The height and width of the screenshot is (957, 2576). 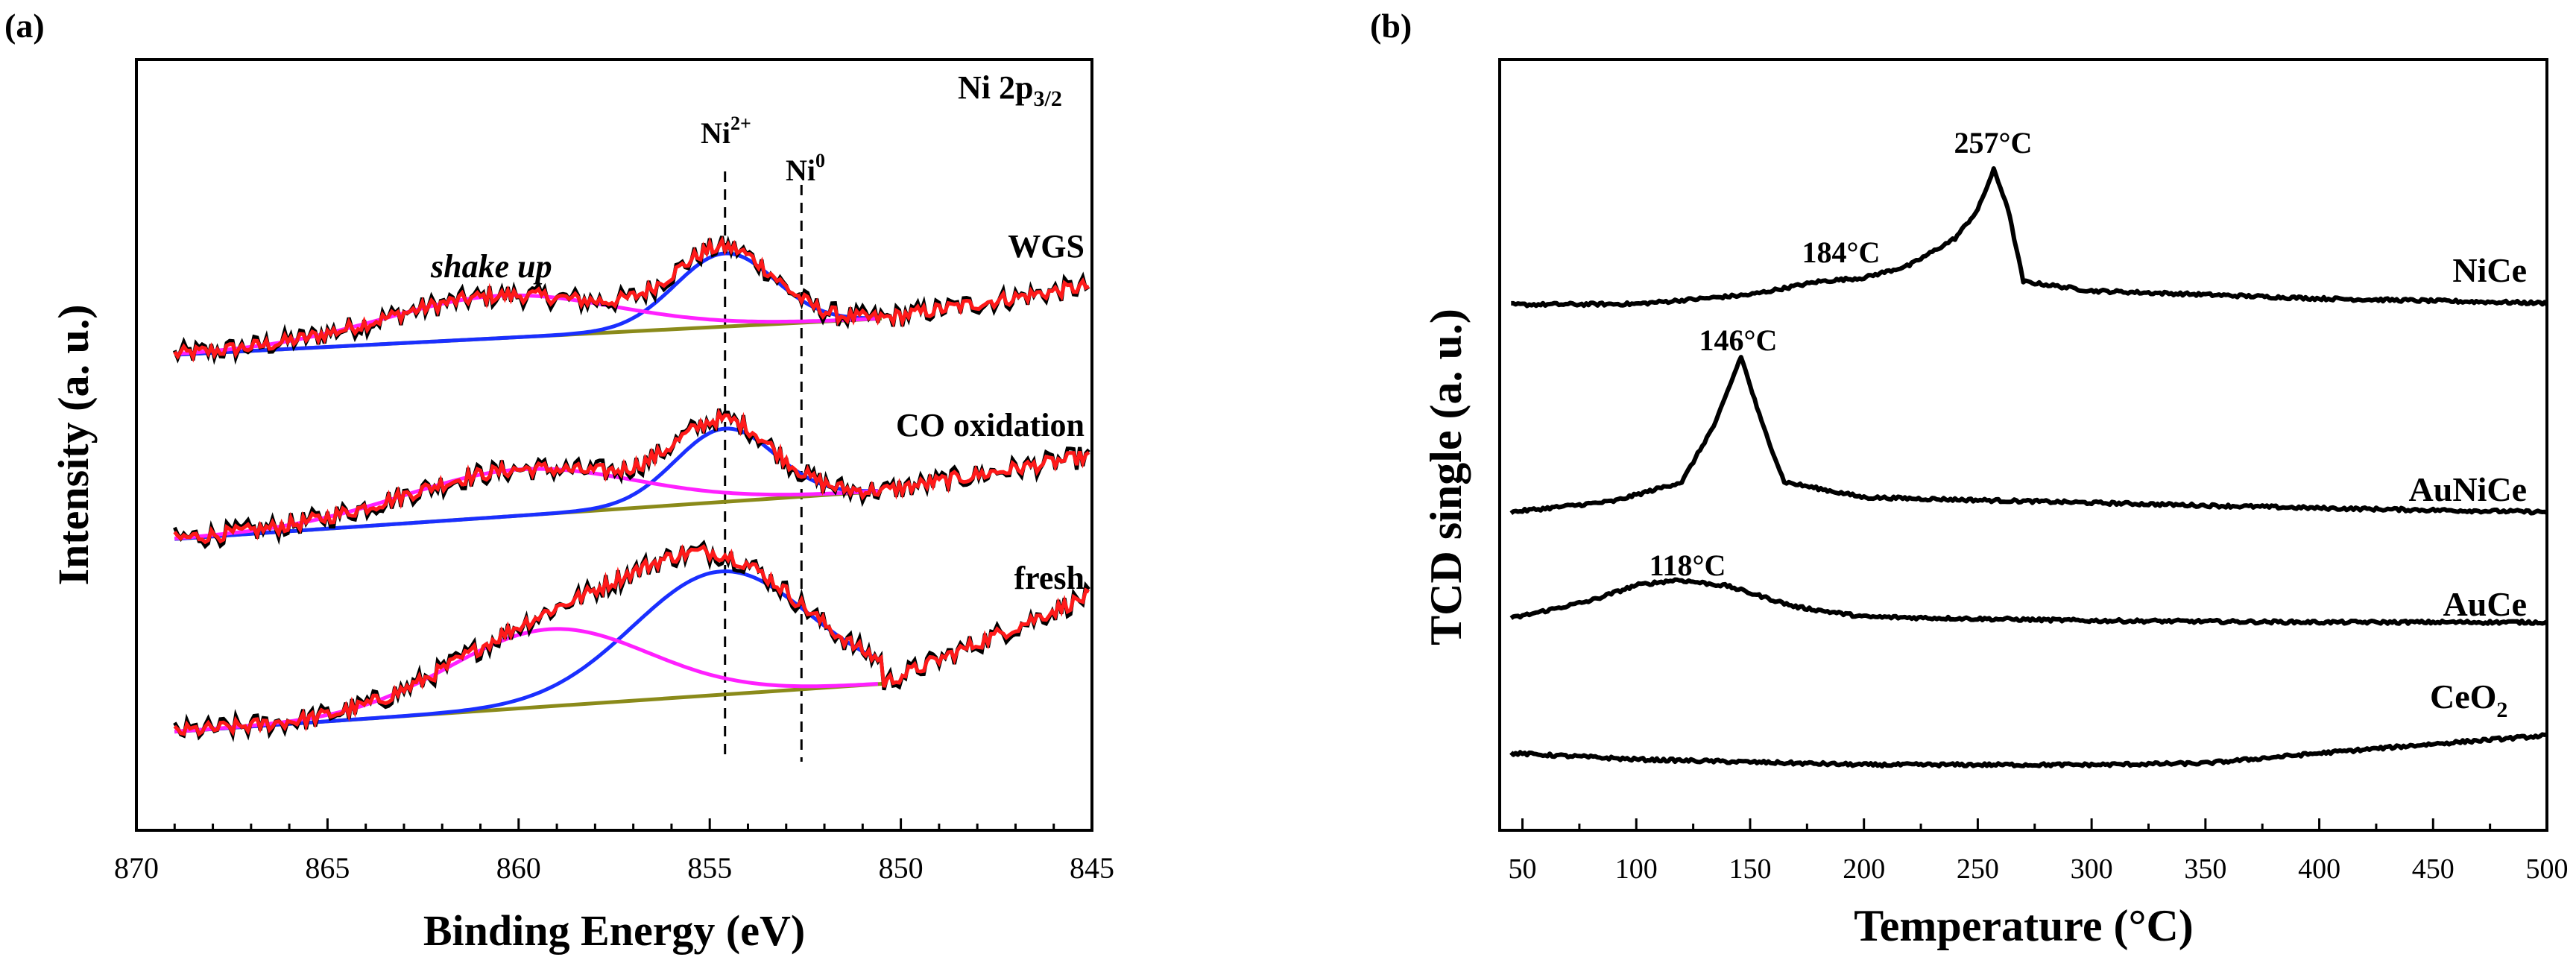 I want to click on panel-b-curve-nice, so click(x=2030, y=237).